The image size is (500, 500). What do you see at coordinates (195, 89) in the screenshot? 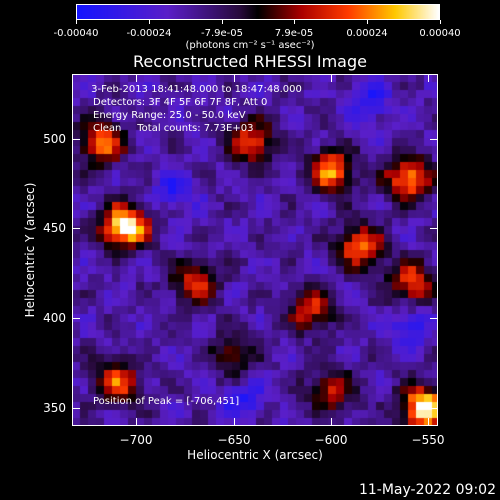
I see `annotation-time-range: 3-Feb-2013 18:41:48.000 to 18:47:48.000` at bounding box center [195, 89].